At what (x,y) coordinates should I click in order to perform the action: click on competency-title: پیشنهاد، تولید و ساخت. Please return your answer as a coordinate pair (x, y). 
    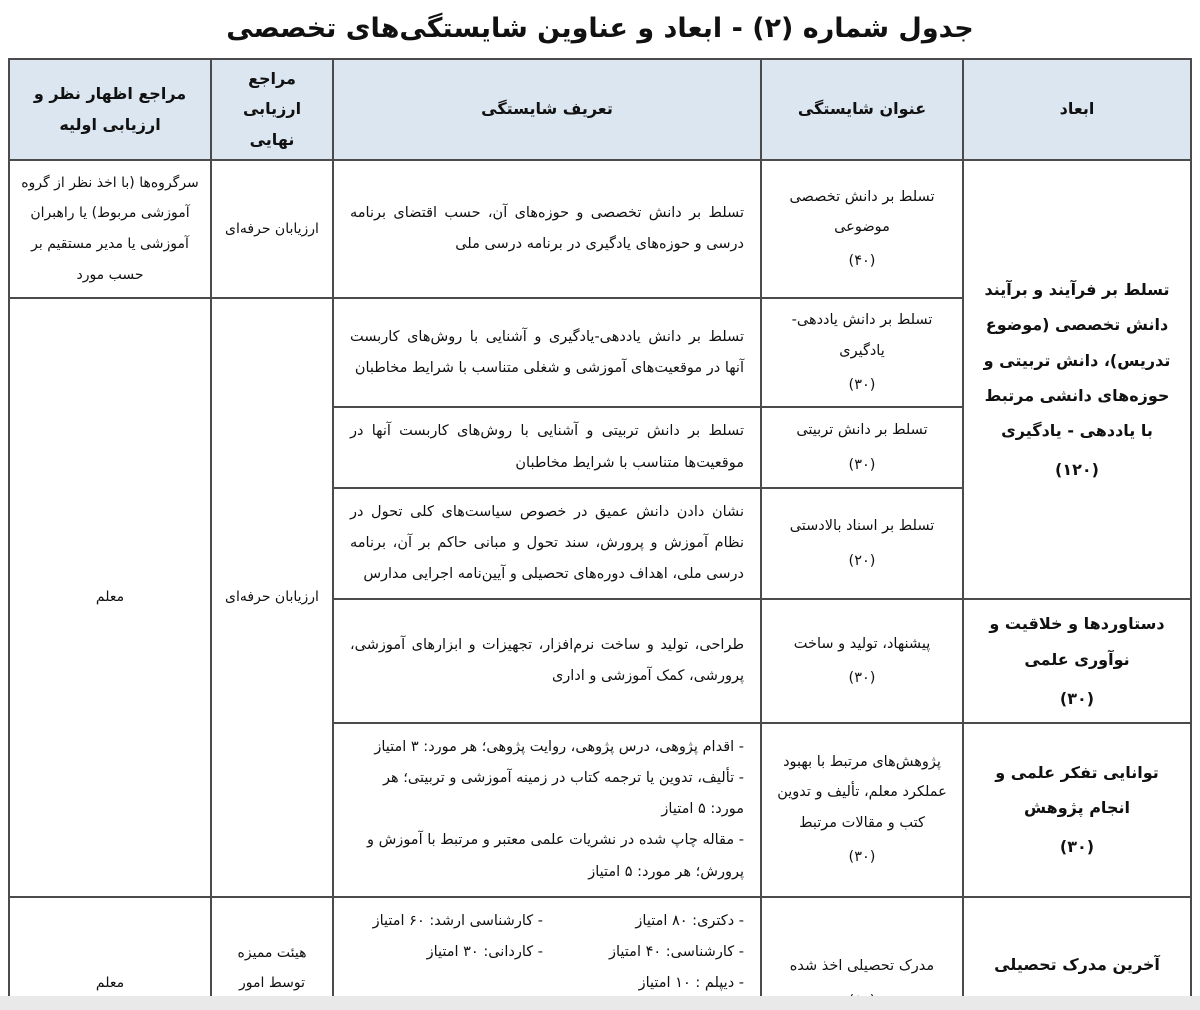
    Looking at the image, I should click on (862, 643).